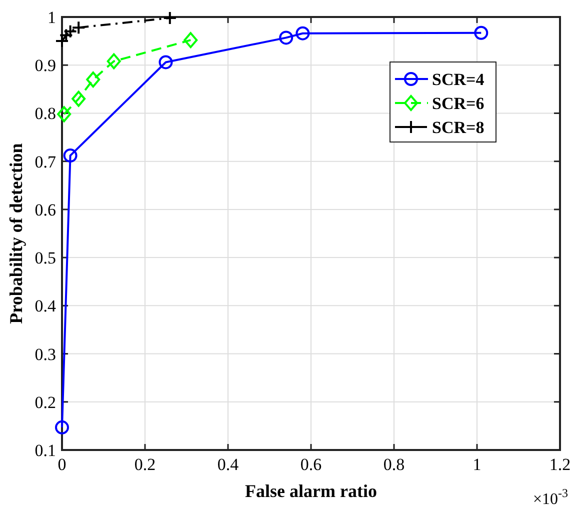 The image size is (574, 512). I want to click on y-tick-label: 0.9, so click(45, 66).